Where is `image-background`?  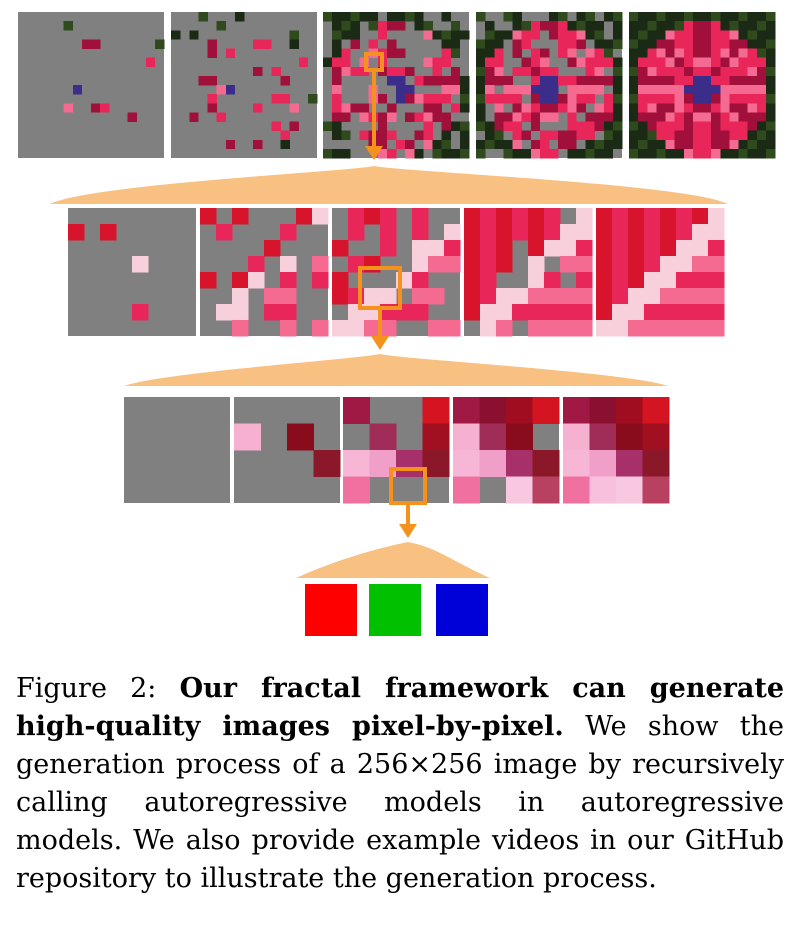
image-background is located at coordinates (91, 85).